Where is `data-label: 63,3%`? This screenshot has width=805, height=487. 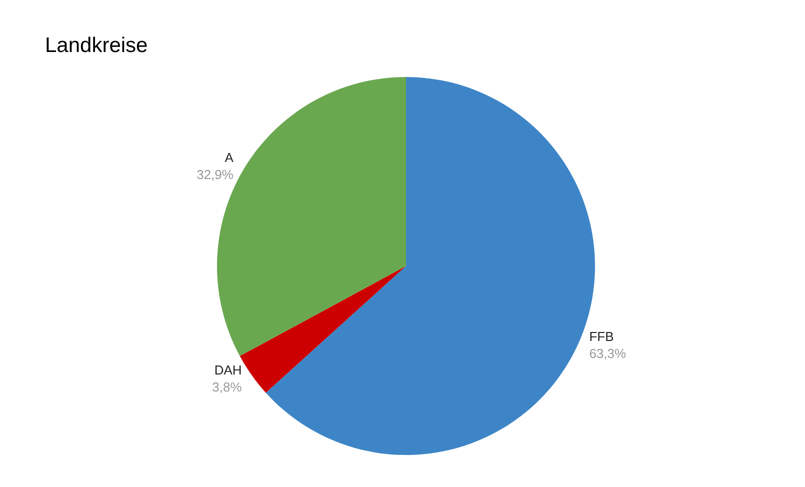
data-label: 63,3% is located at coordinates (608, 354).